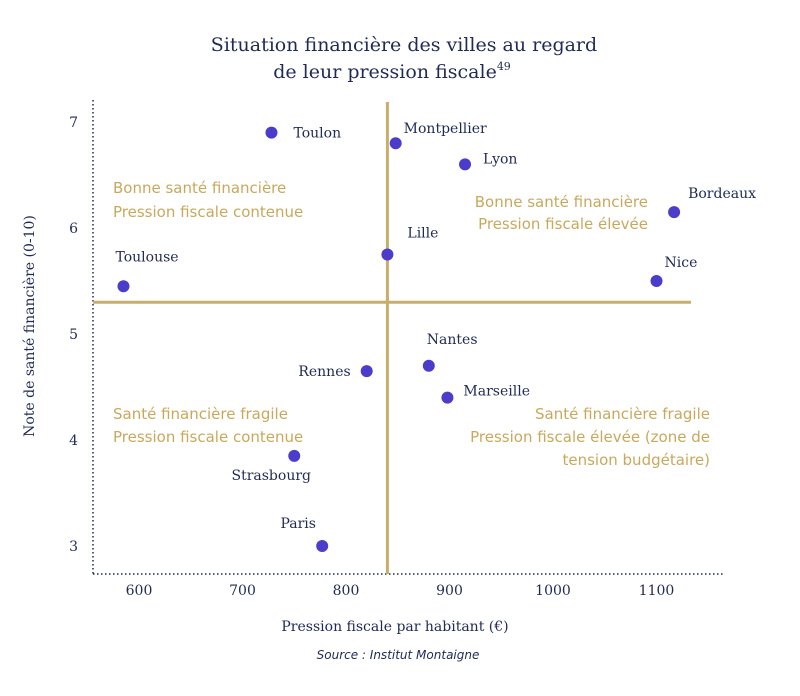 The height and width of the screenshot is (696, 800). What do you see at coordinates (317, 134) in the screenshot?
I see `point-label-toulon: Toulon` at bounding box center [317, 134].